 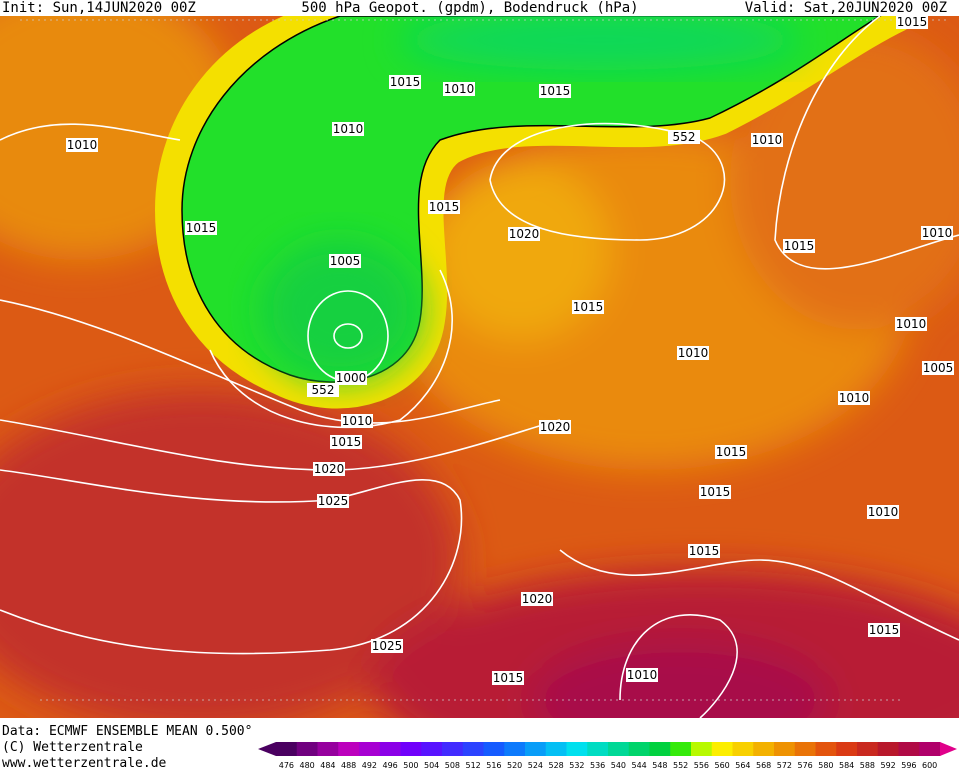 I want to click on colorbar-label: 588, so click(x=867, y=765).